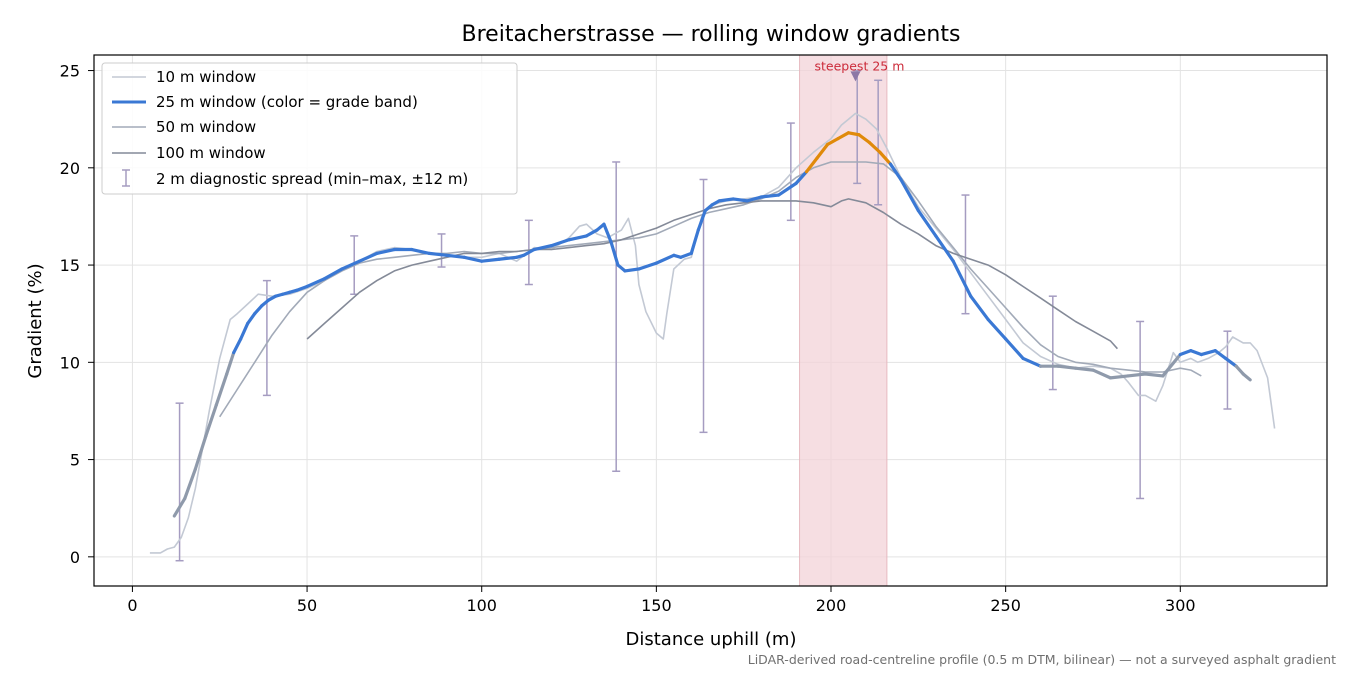 This screenshot has height=675, width=1350. I want to click on legend-label-100m: 100 m window, so click(211, 153).